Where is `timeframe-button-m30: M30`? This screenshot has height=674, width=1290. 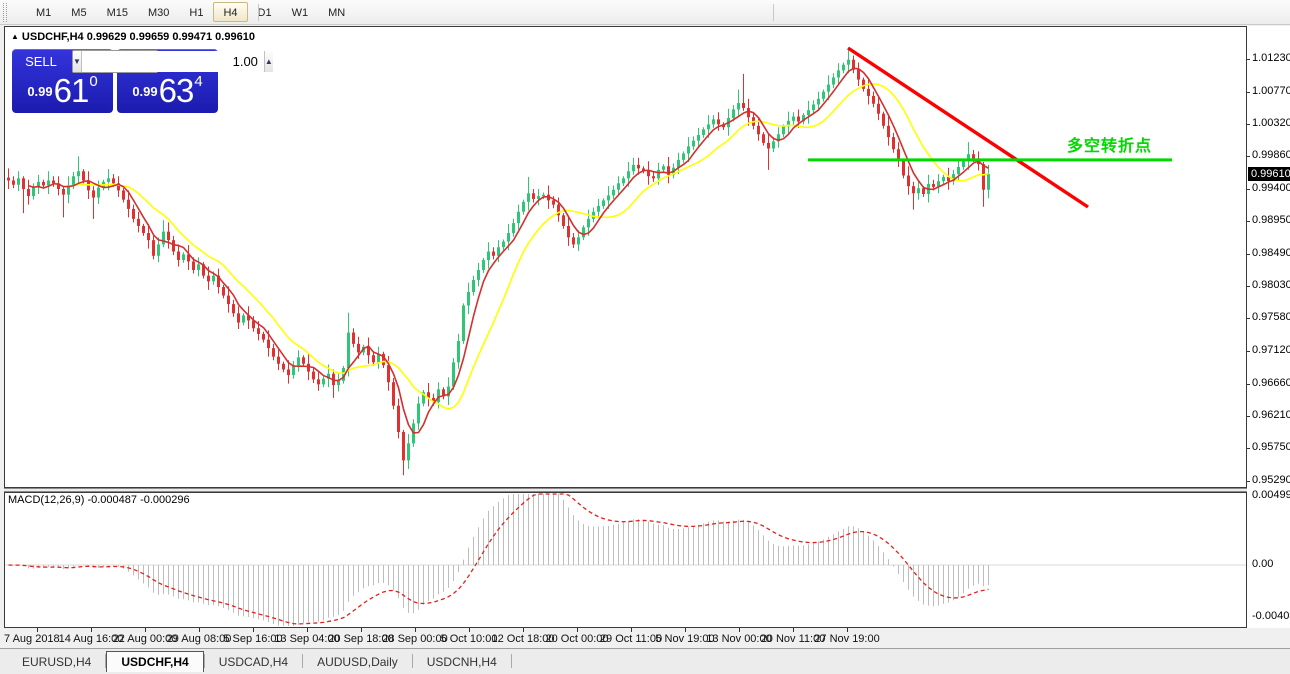
timeframe-button-m30: M30 is located at coordinates (158, 13).